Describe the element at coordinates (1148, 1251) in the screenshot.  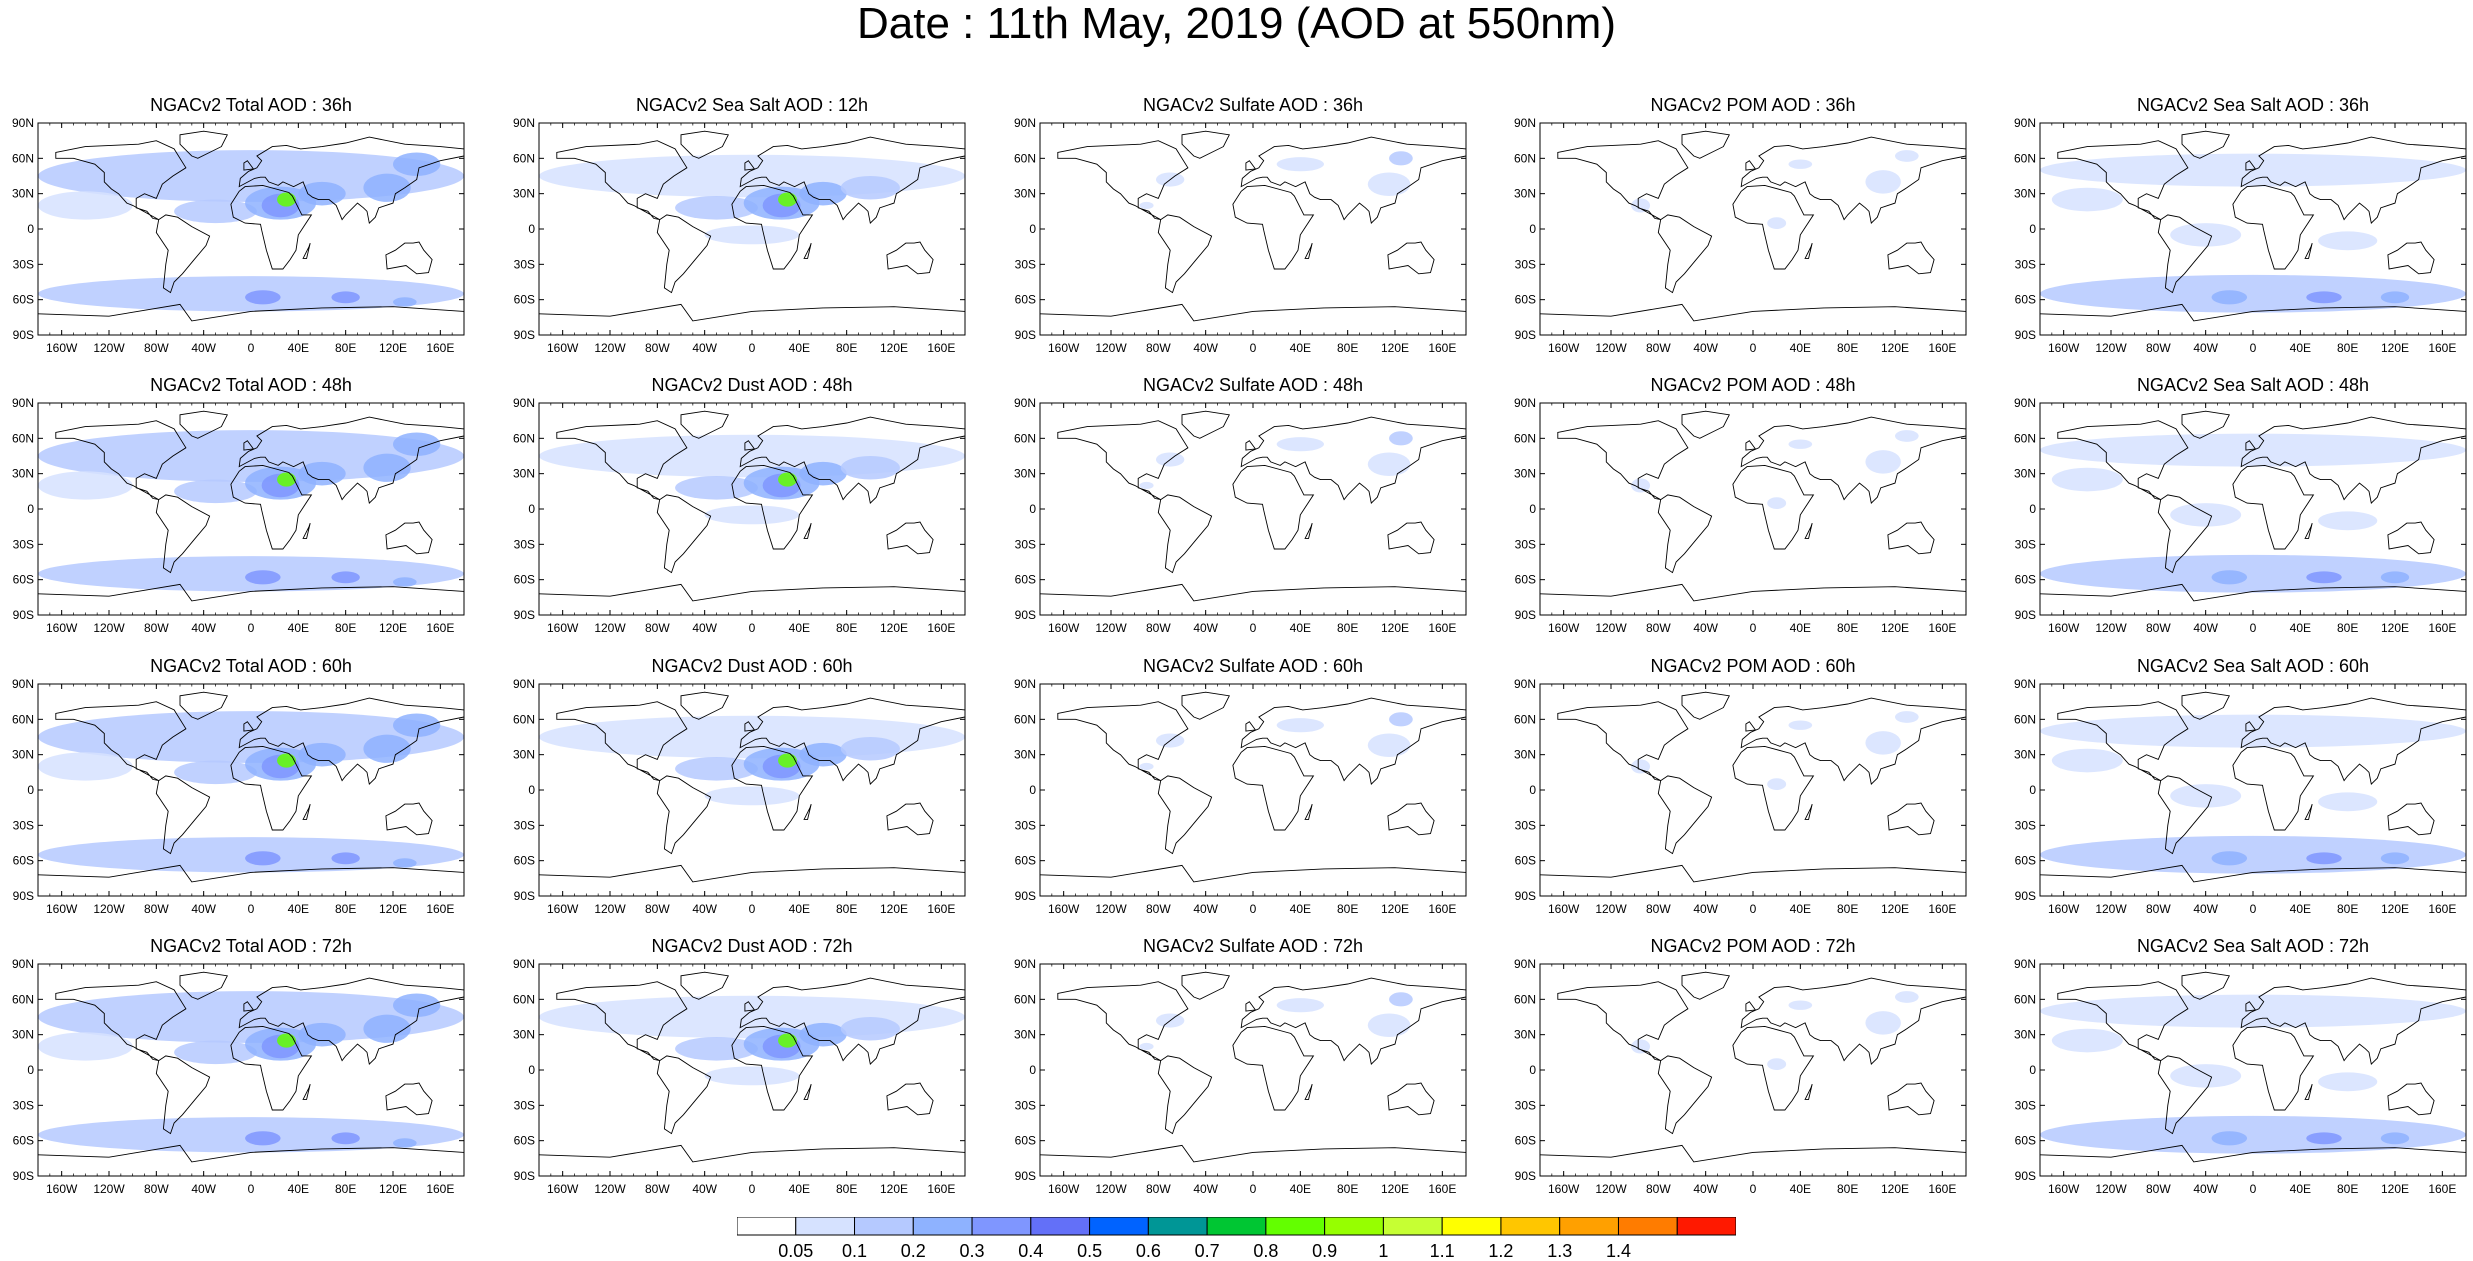
I see `colorbar-label: 0.6` at that location.